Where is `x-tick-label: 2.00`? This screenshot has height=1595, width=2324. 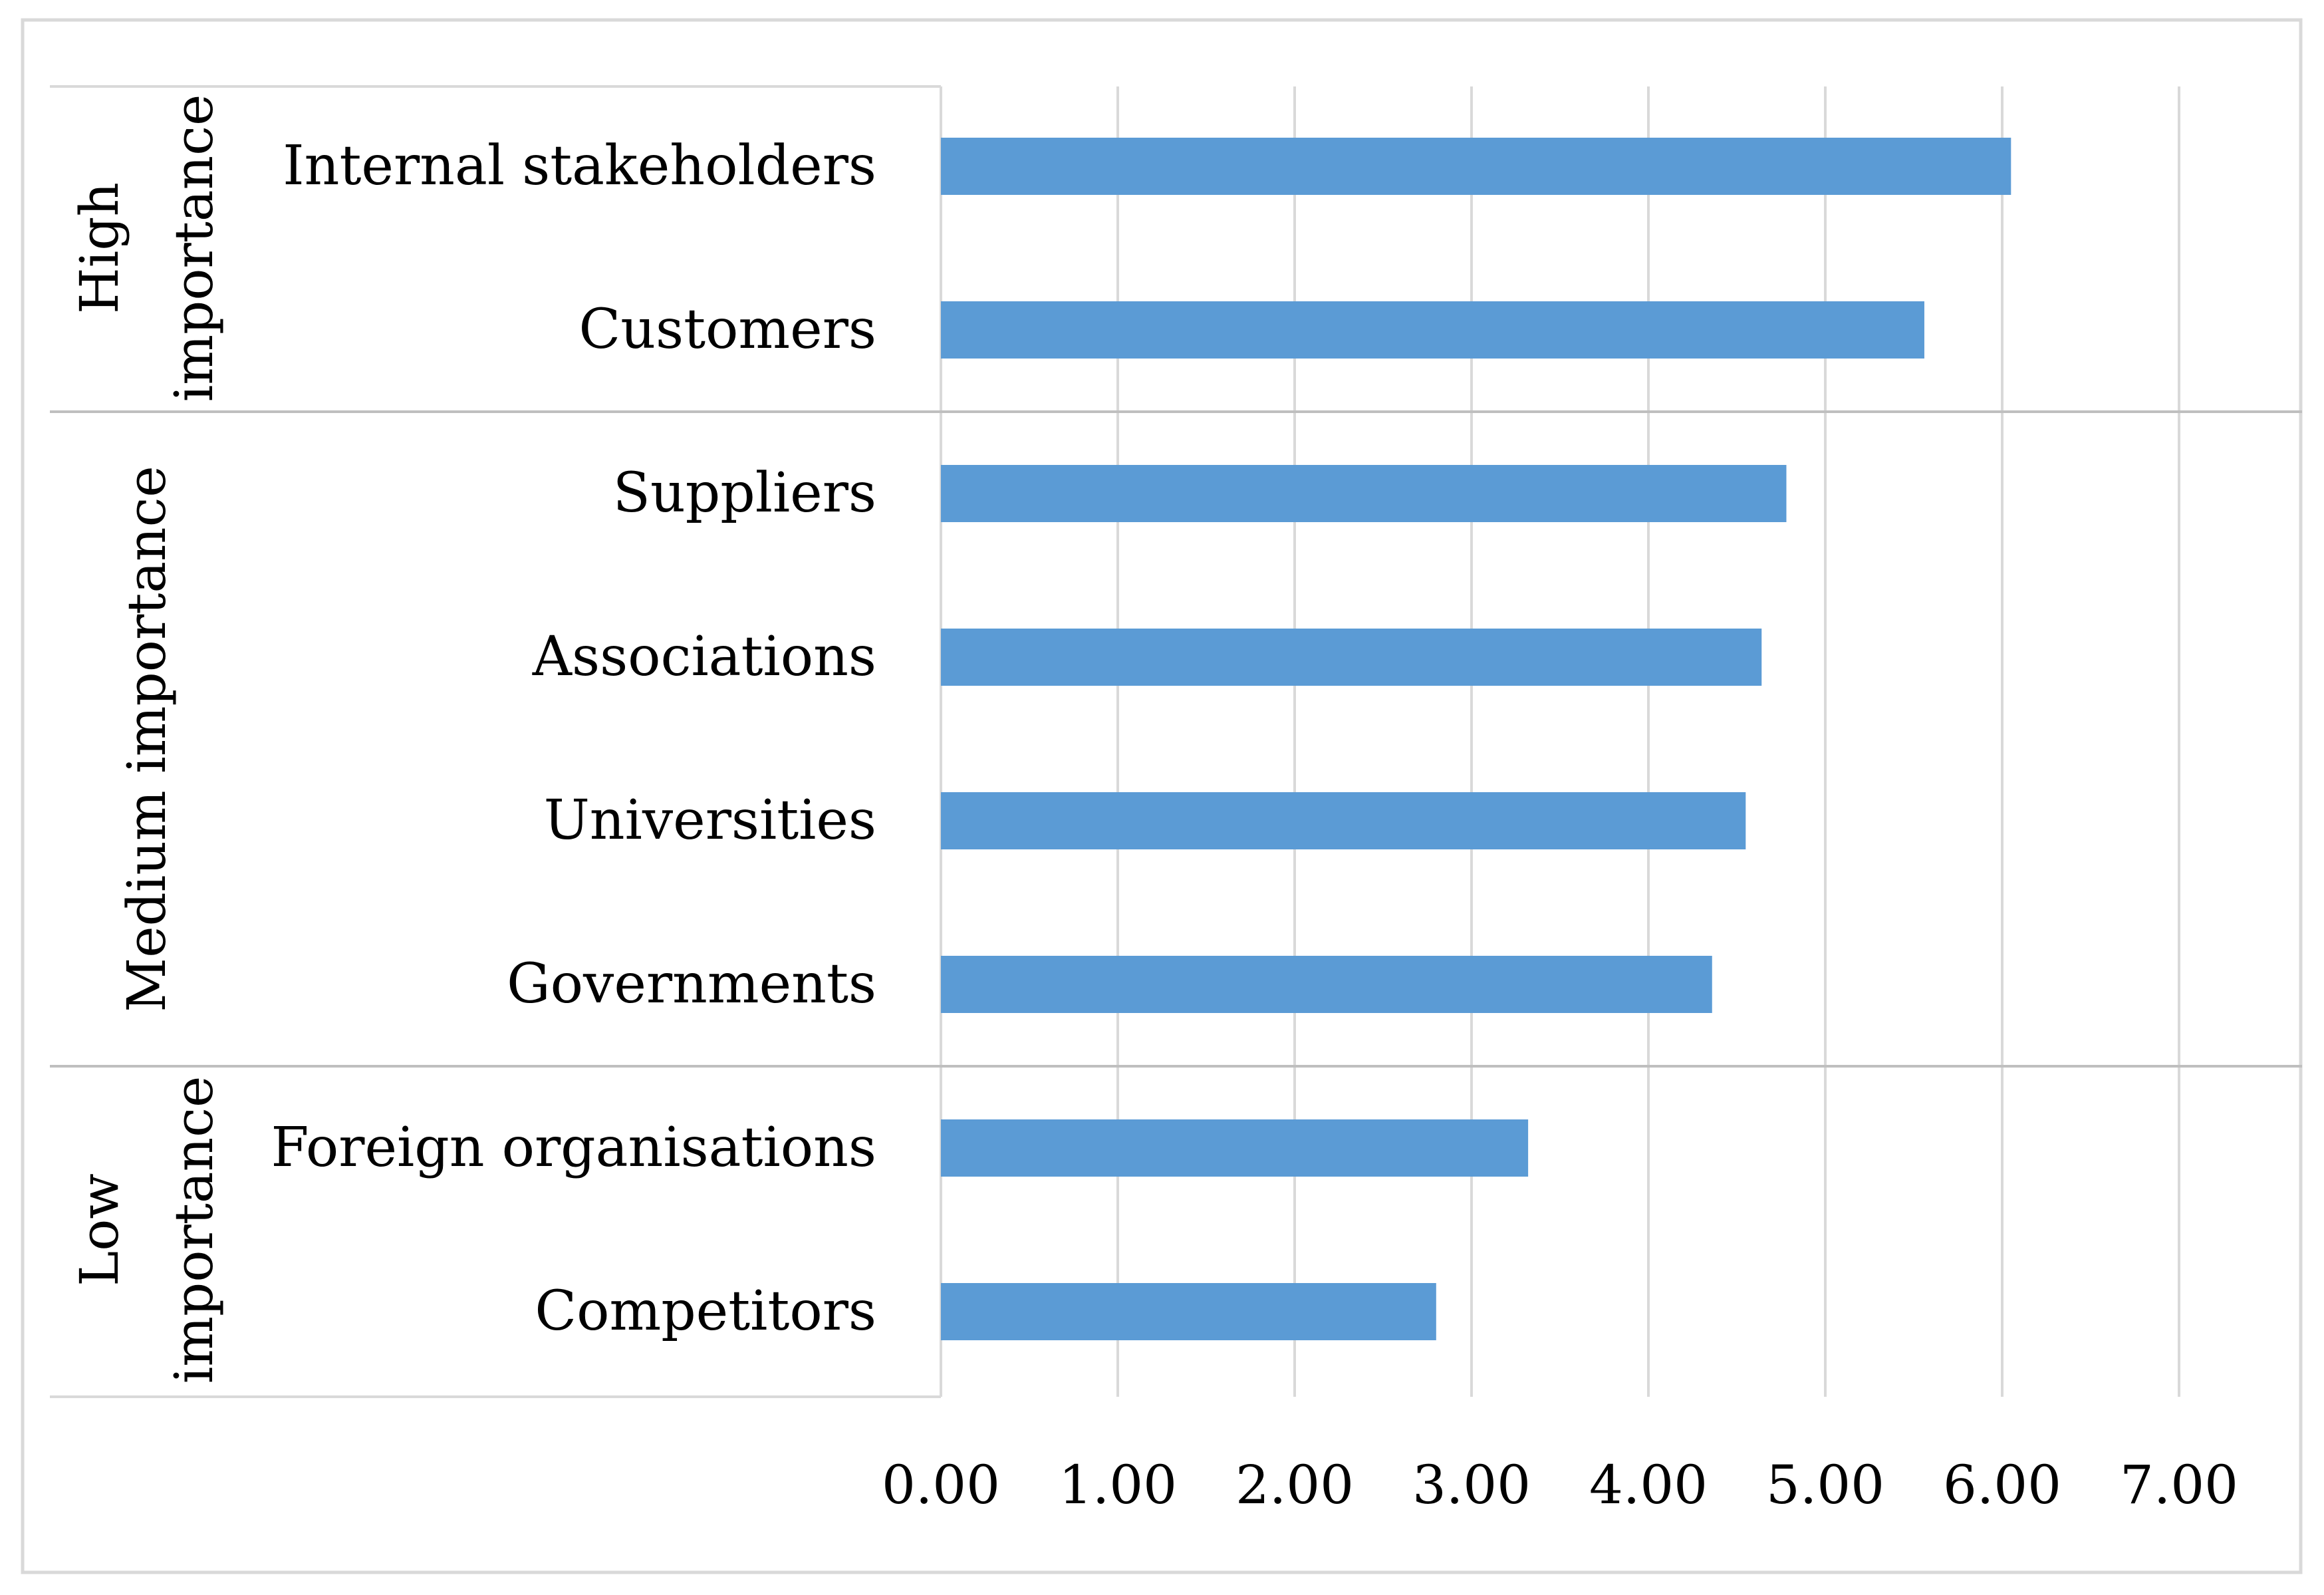 x-tick-label: 2.00 is located at coordinates (1294, 1485).